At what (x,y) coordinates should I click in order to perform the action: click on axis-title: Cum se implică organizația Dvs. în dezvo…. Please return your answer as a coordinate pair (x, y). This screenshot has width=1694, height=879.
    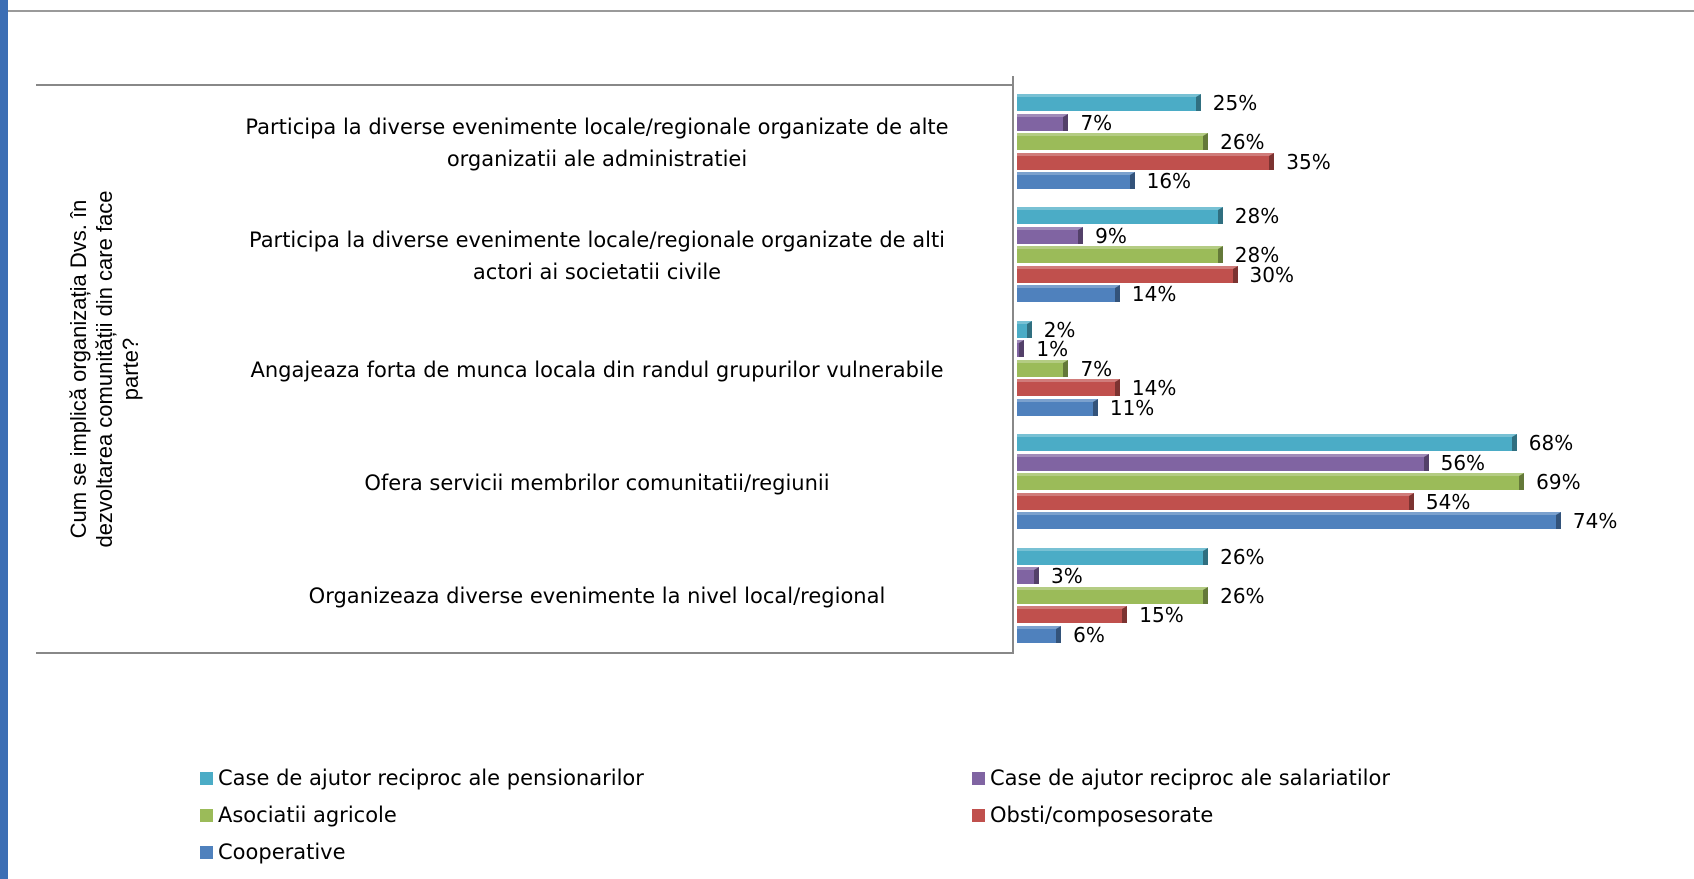
    Looking at the image, I should click on (104, 369).